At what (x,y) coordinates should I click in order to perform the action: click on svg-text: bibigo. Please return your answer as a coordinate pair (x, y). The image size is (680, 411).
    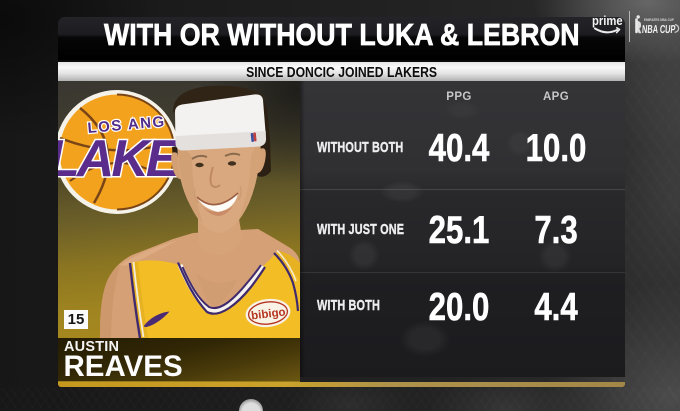
    Looking at the image, I should click on (269, 314).